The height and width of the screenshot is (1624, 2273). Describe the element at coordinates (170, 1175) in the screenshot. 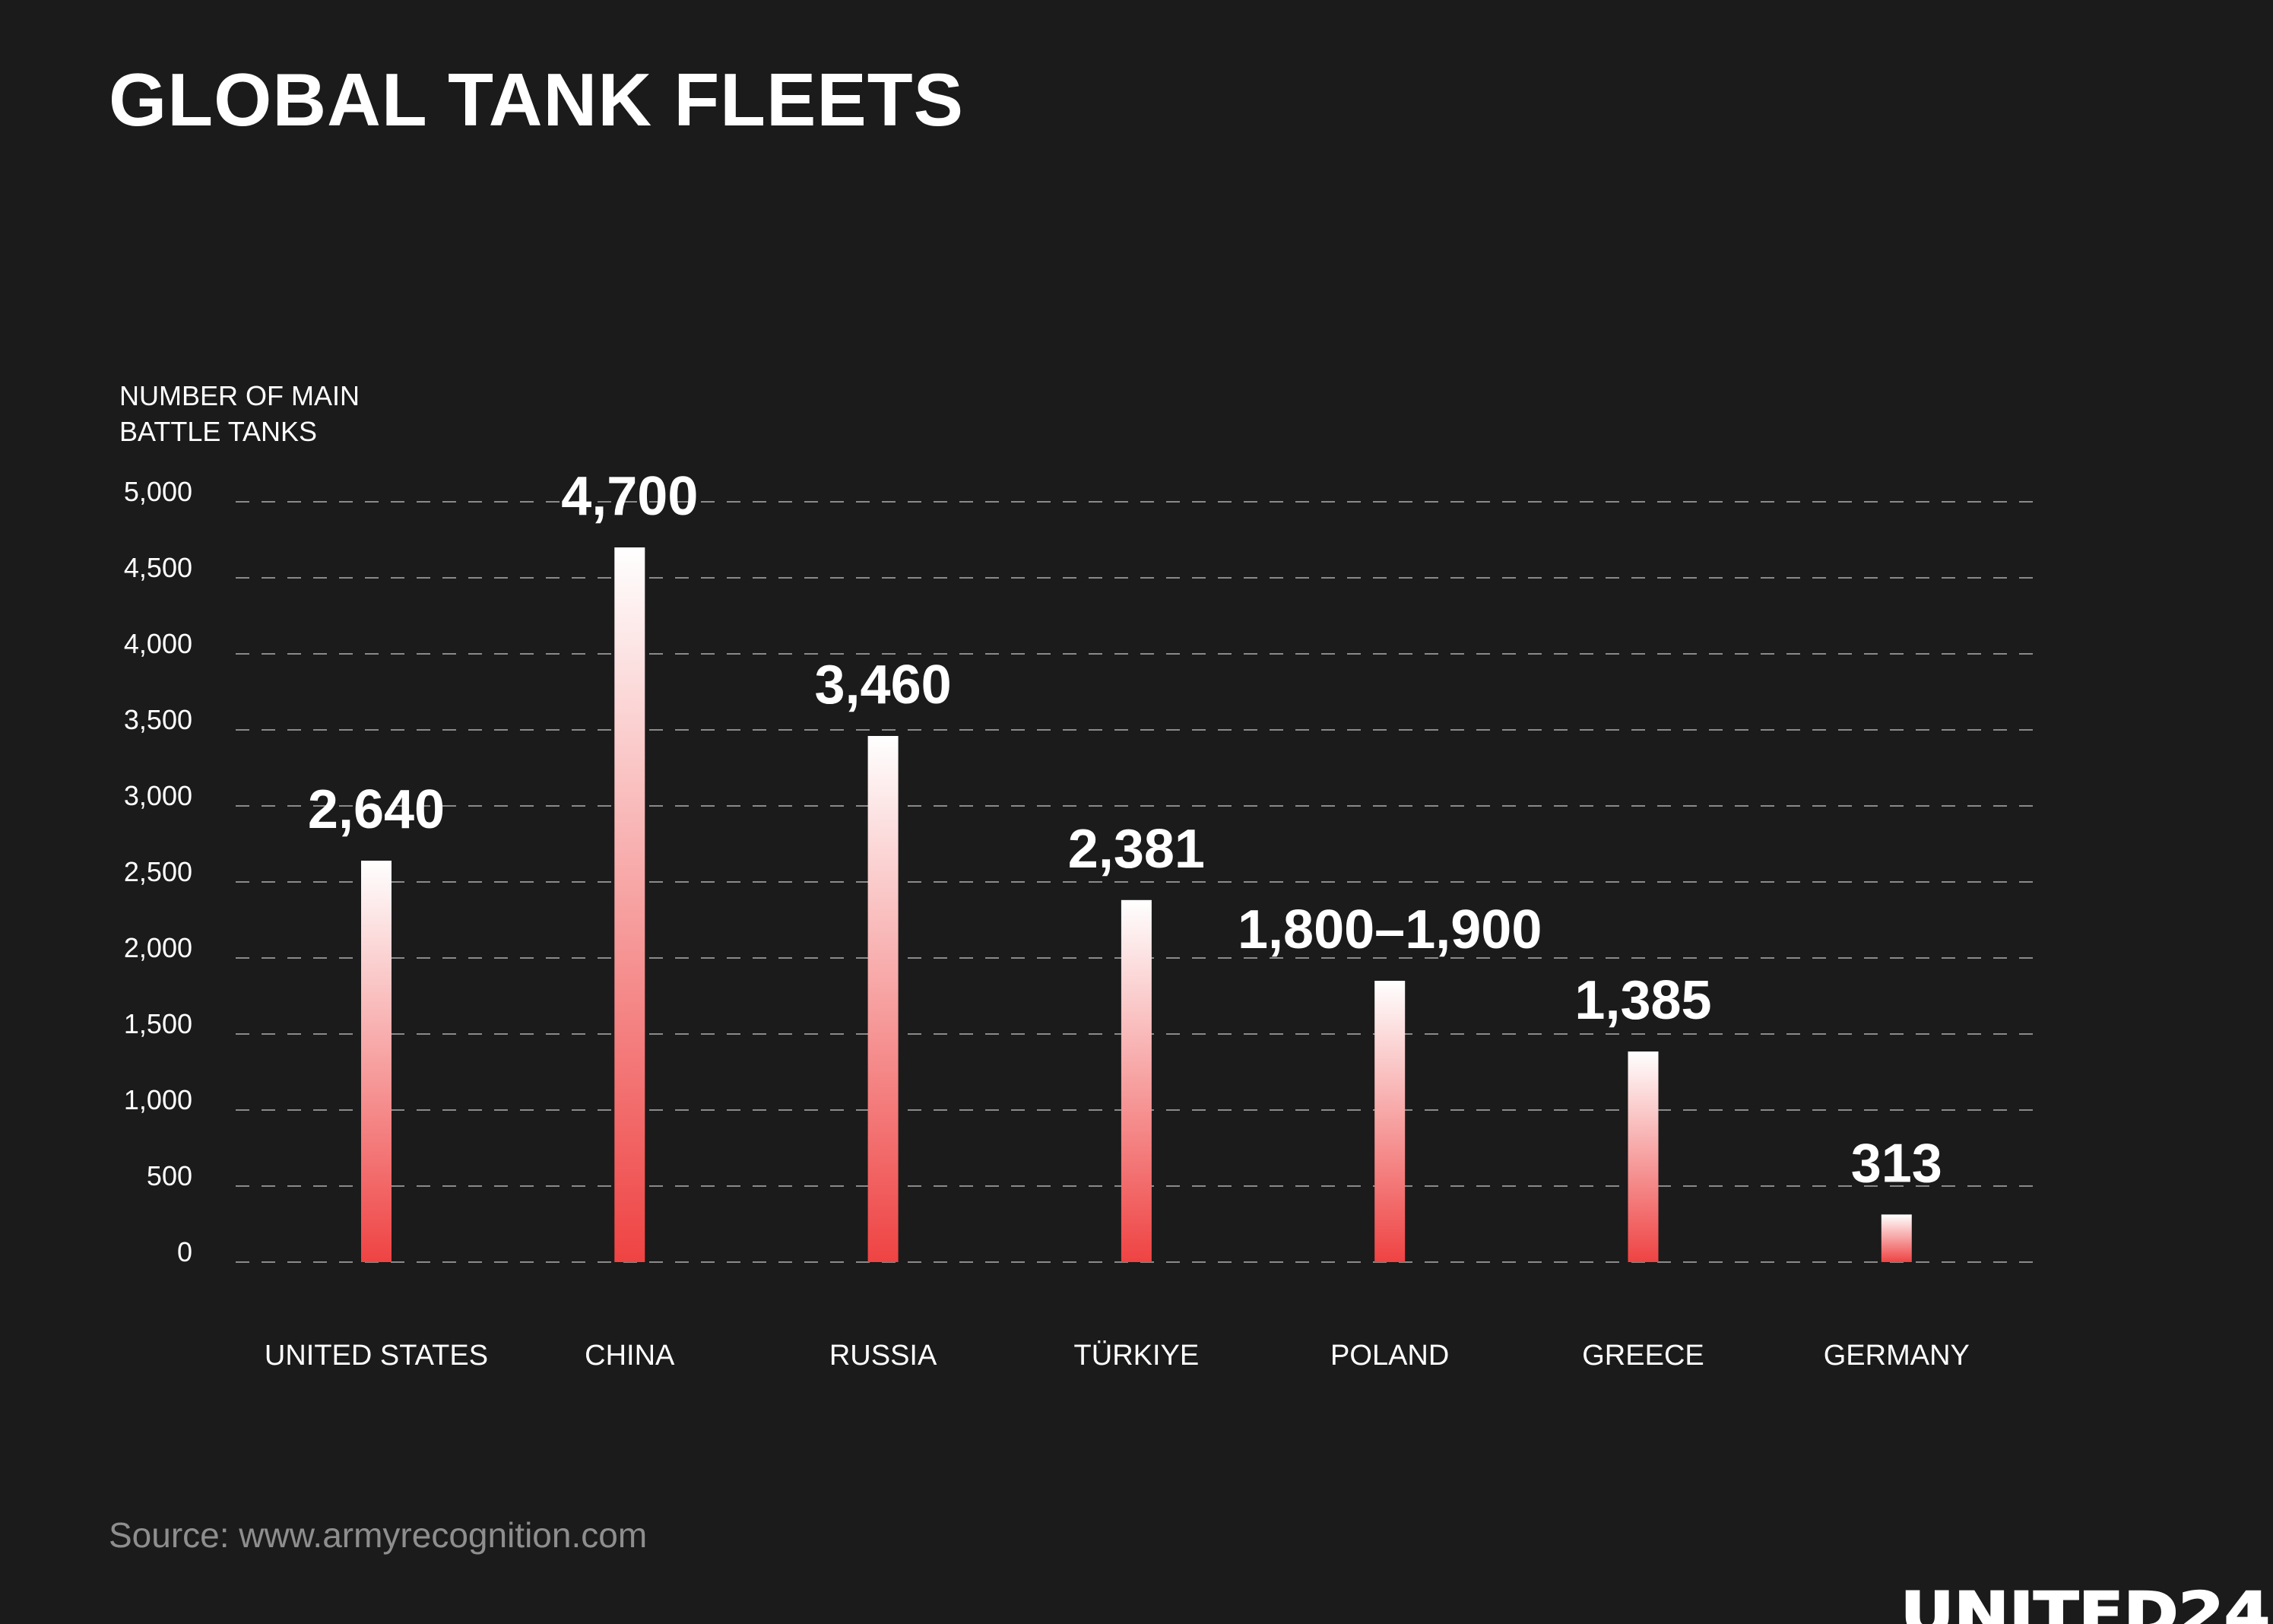

I see `y-tick-label: 500` at that location.